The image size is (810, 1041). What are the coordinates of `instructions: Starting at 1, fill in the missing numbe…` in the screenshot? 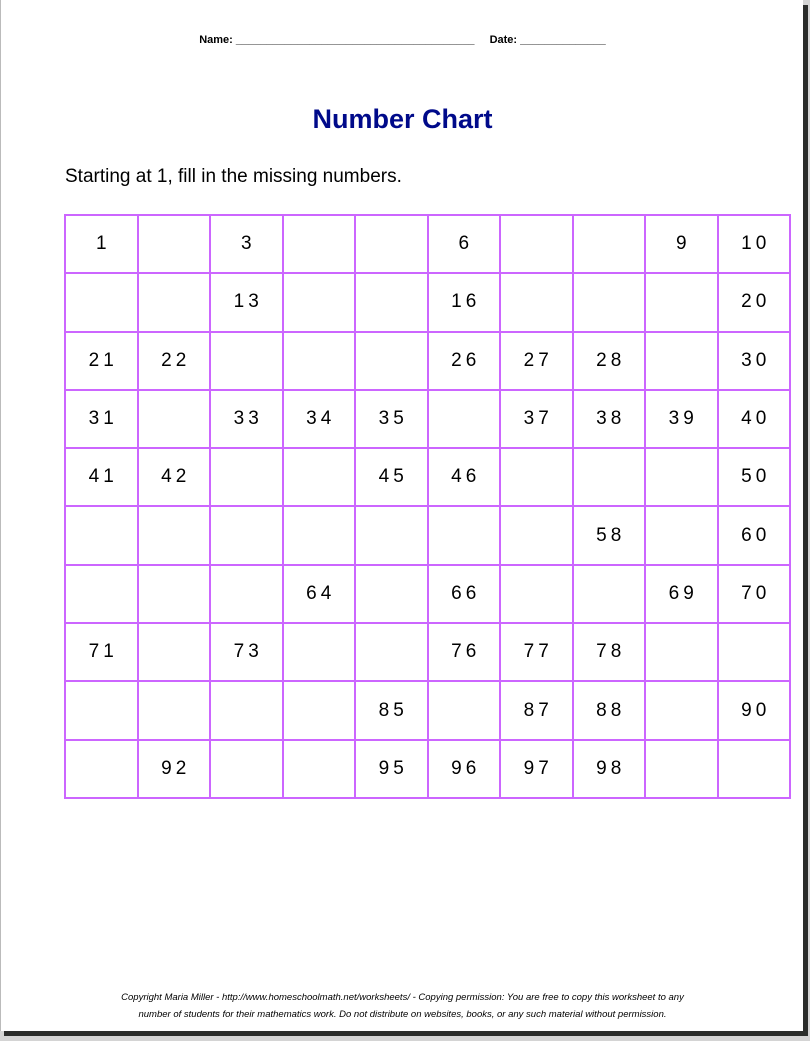 It's located at (233, 176).